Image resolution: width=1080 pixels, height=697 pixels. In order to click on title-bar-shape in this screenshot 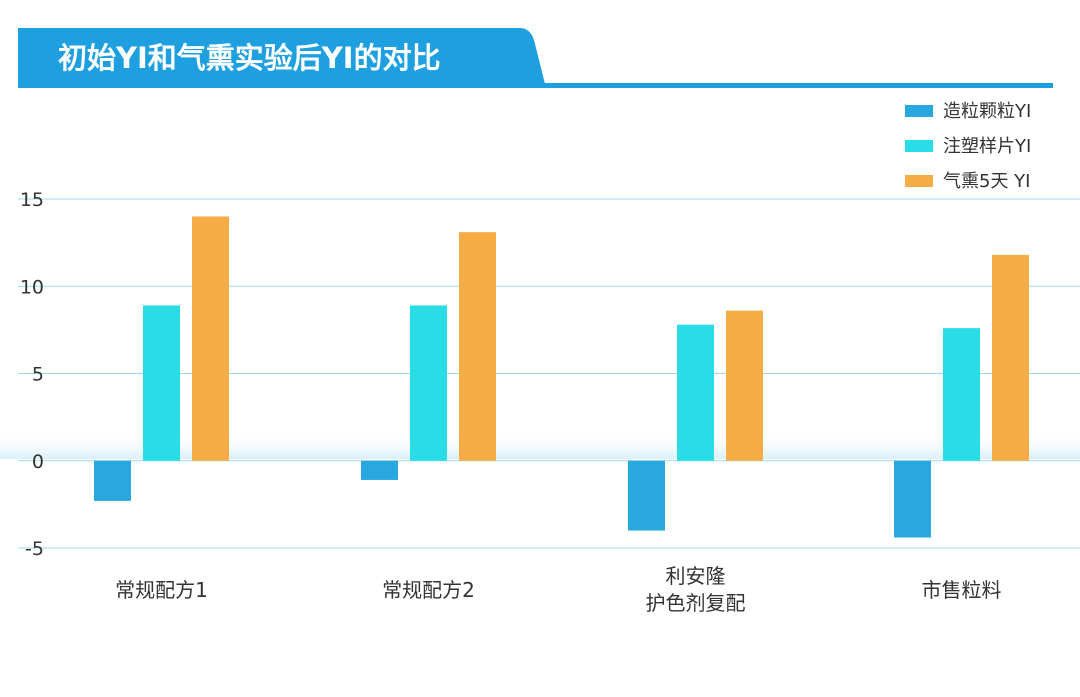, I will do `click(281, 56)`.